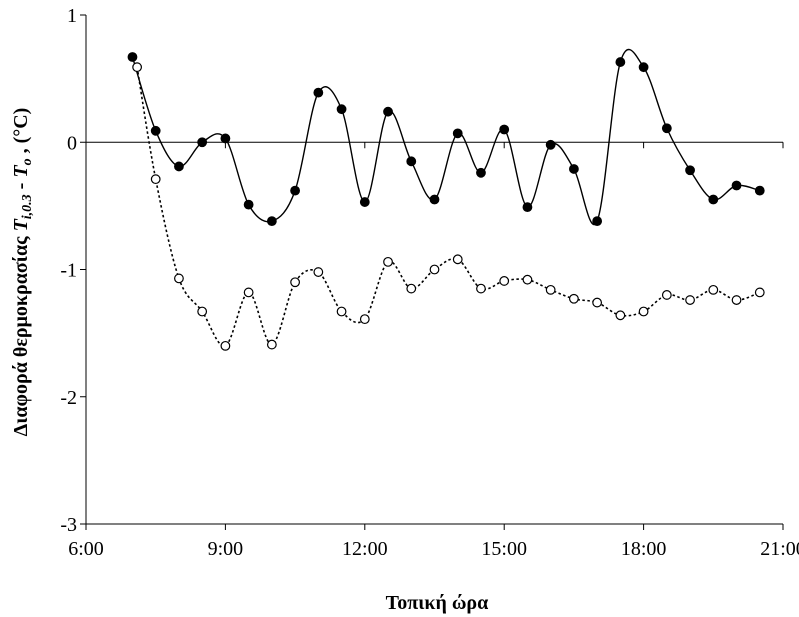  What do you see at coordinates (86, 549) in the screenshot?
I see `x-tick-label: 6:00` at bounding box center [86, 549].